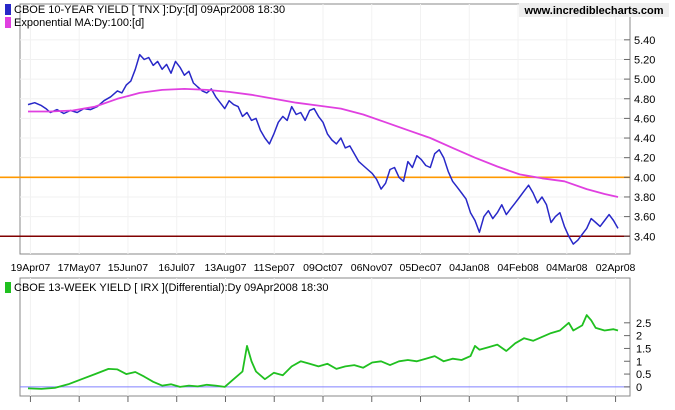 This screenshot has width=675, height=410. I want to click on top-ytick-label: 4.00, so click(644, 178).